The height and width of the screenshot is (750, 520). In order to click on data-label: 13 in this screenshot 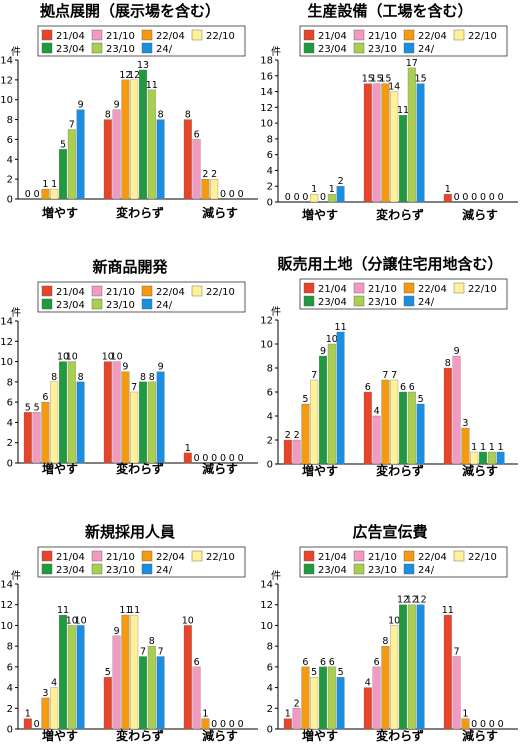, I will do `click(143, 65)`.